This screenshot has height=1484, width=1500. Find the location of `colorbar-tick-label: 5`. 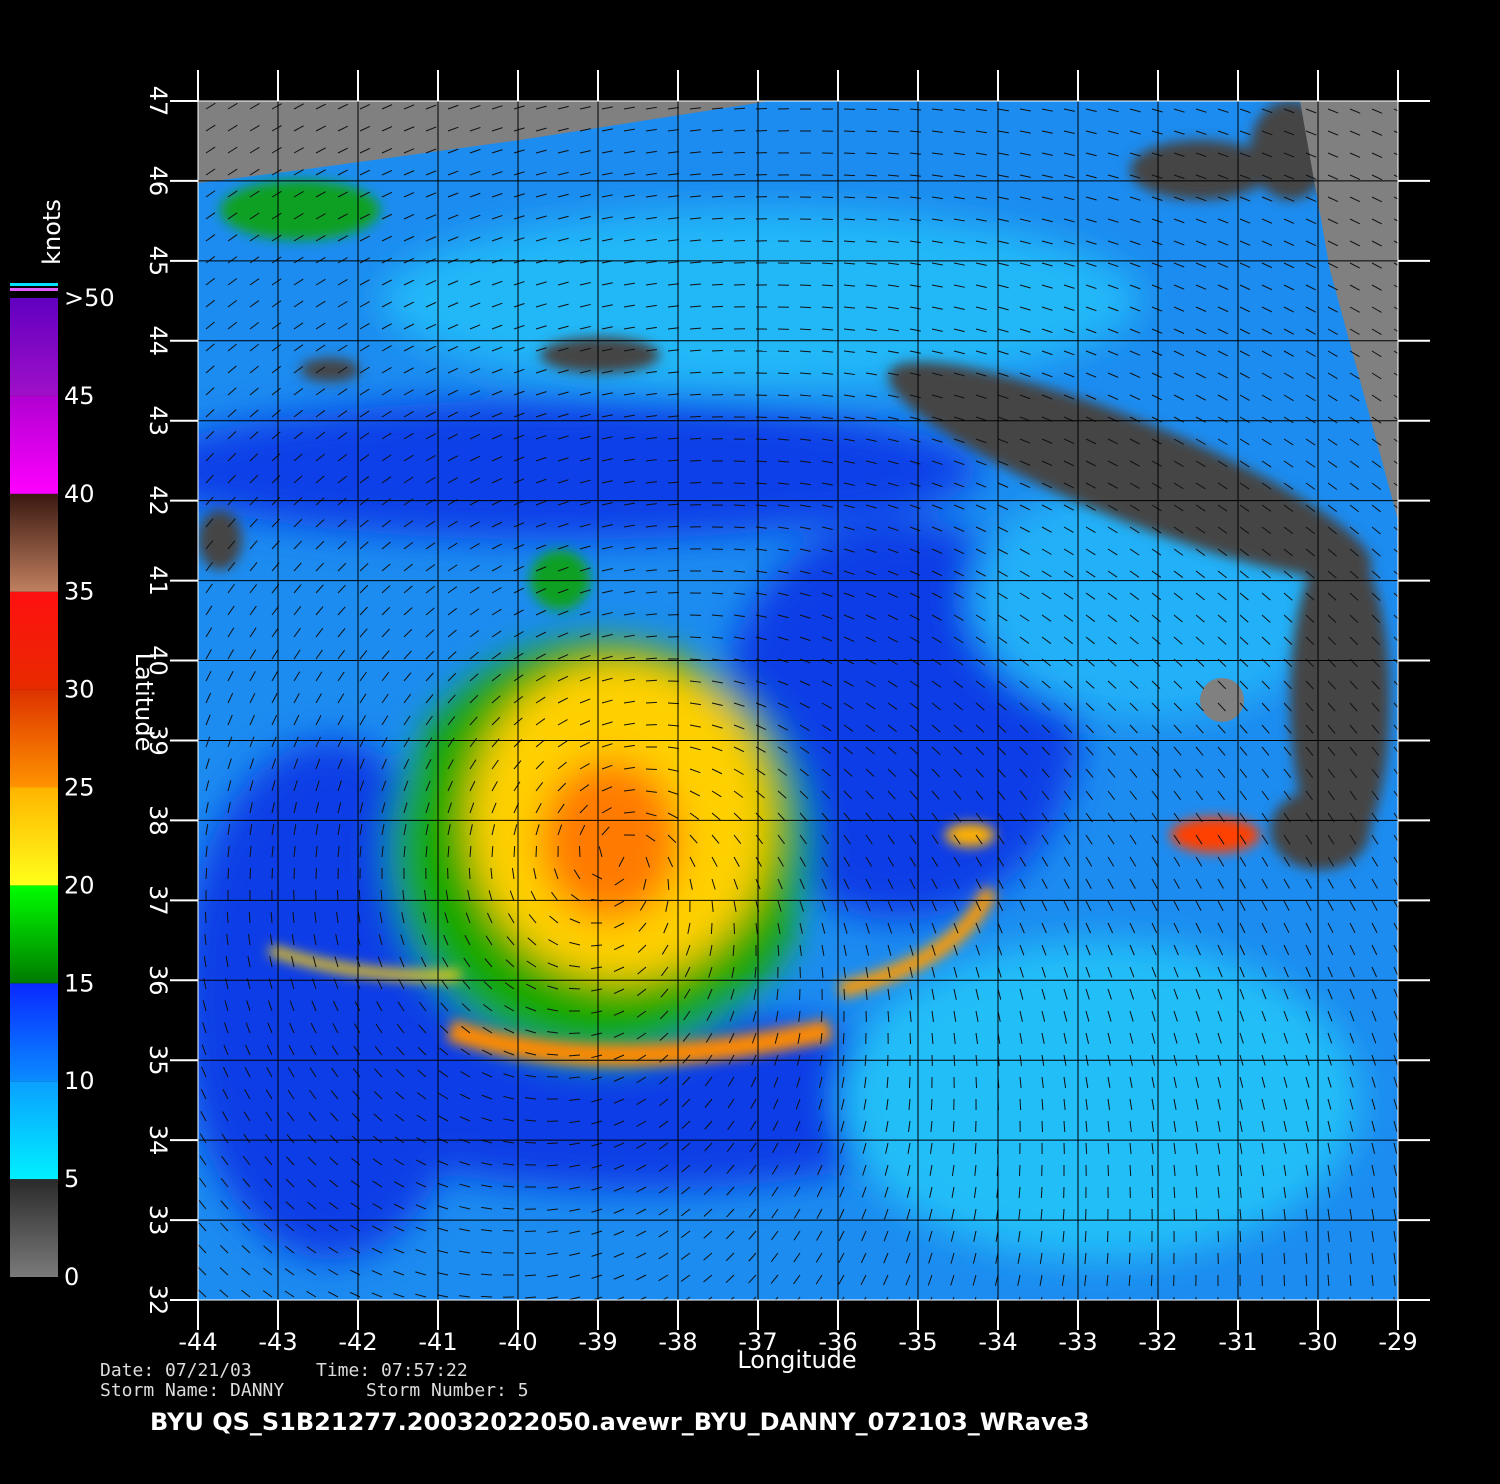

colorbar-tick-label: 5 is located at coordinates (71, 1179).